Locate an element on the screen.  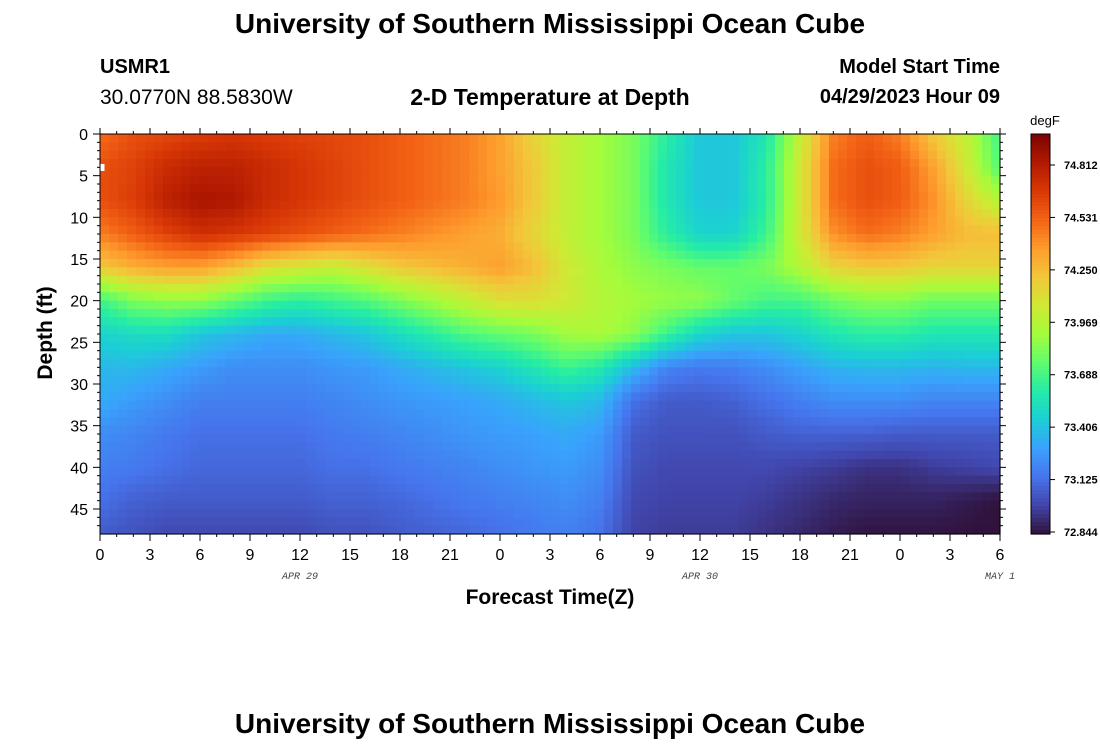
x-tick-label: 18 is located at coordinates (400, 555).